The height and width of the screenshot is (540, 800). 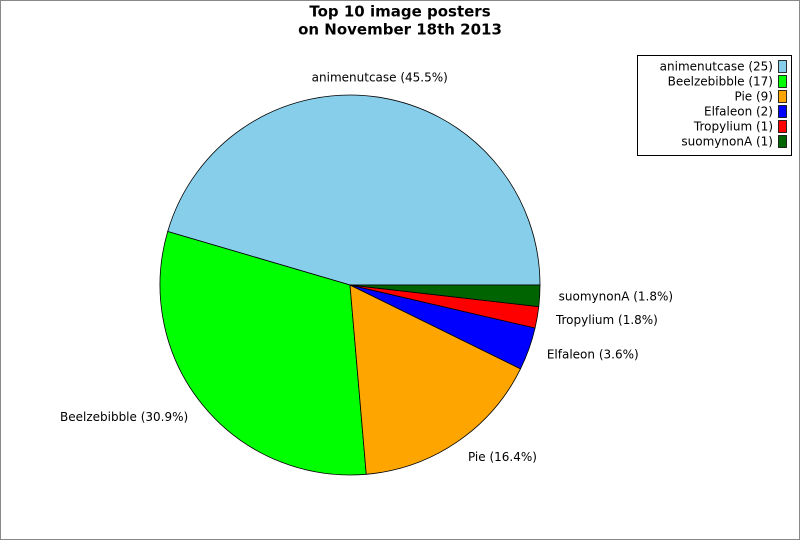 What do you see at coordinates (606, 320) in the screenshot?
I see `slice-label: Tropylium (1.8%)` at bounding box center [606, 320].